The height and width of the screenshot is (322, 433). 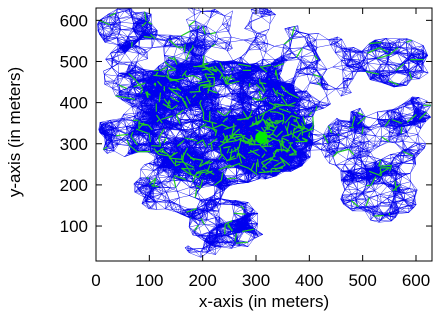 What do you see at coordinates (14, 132) in the screenshot?
I see `y-axis-title: y-axis (in meters)` at bounding box center [14, 132].